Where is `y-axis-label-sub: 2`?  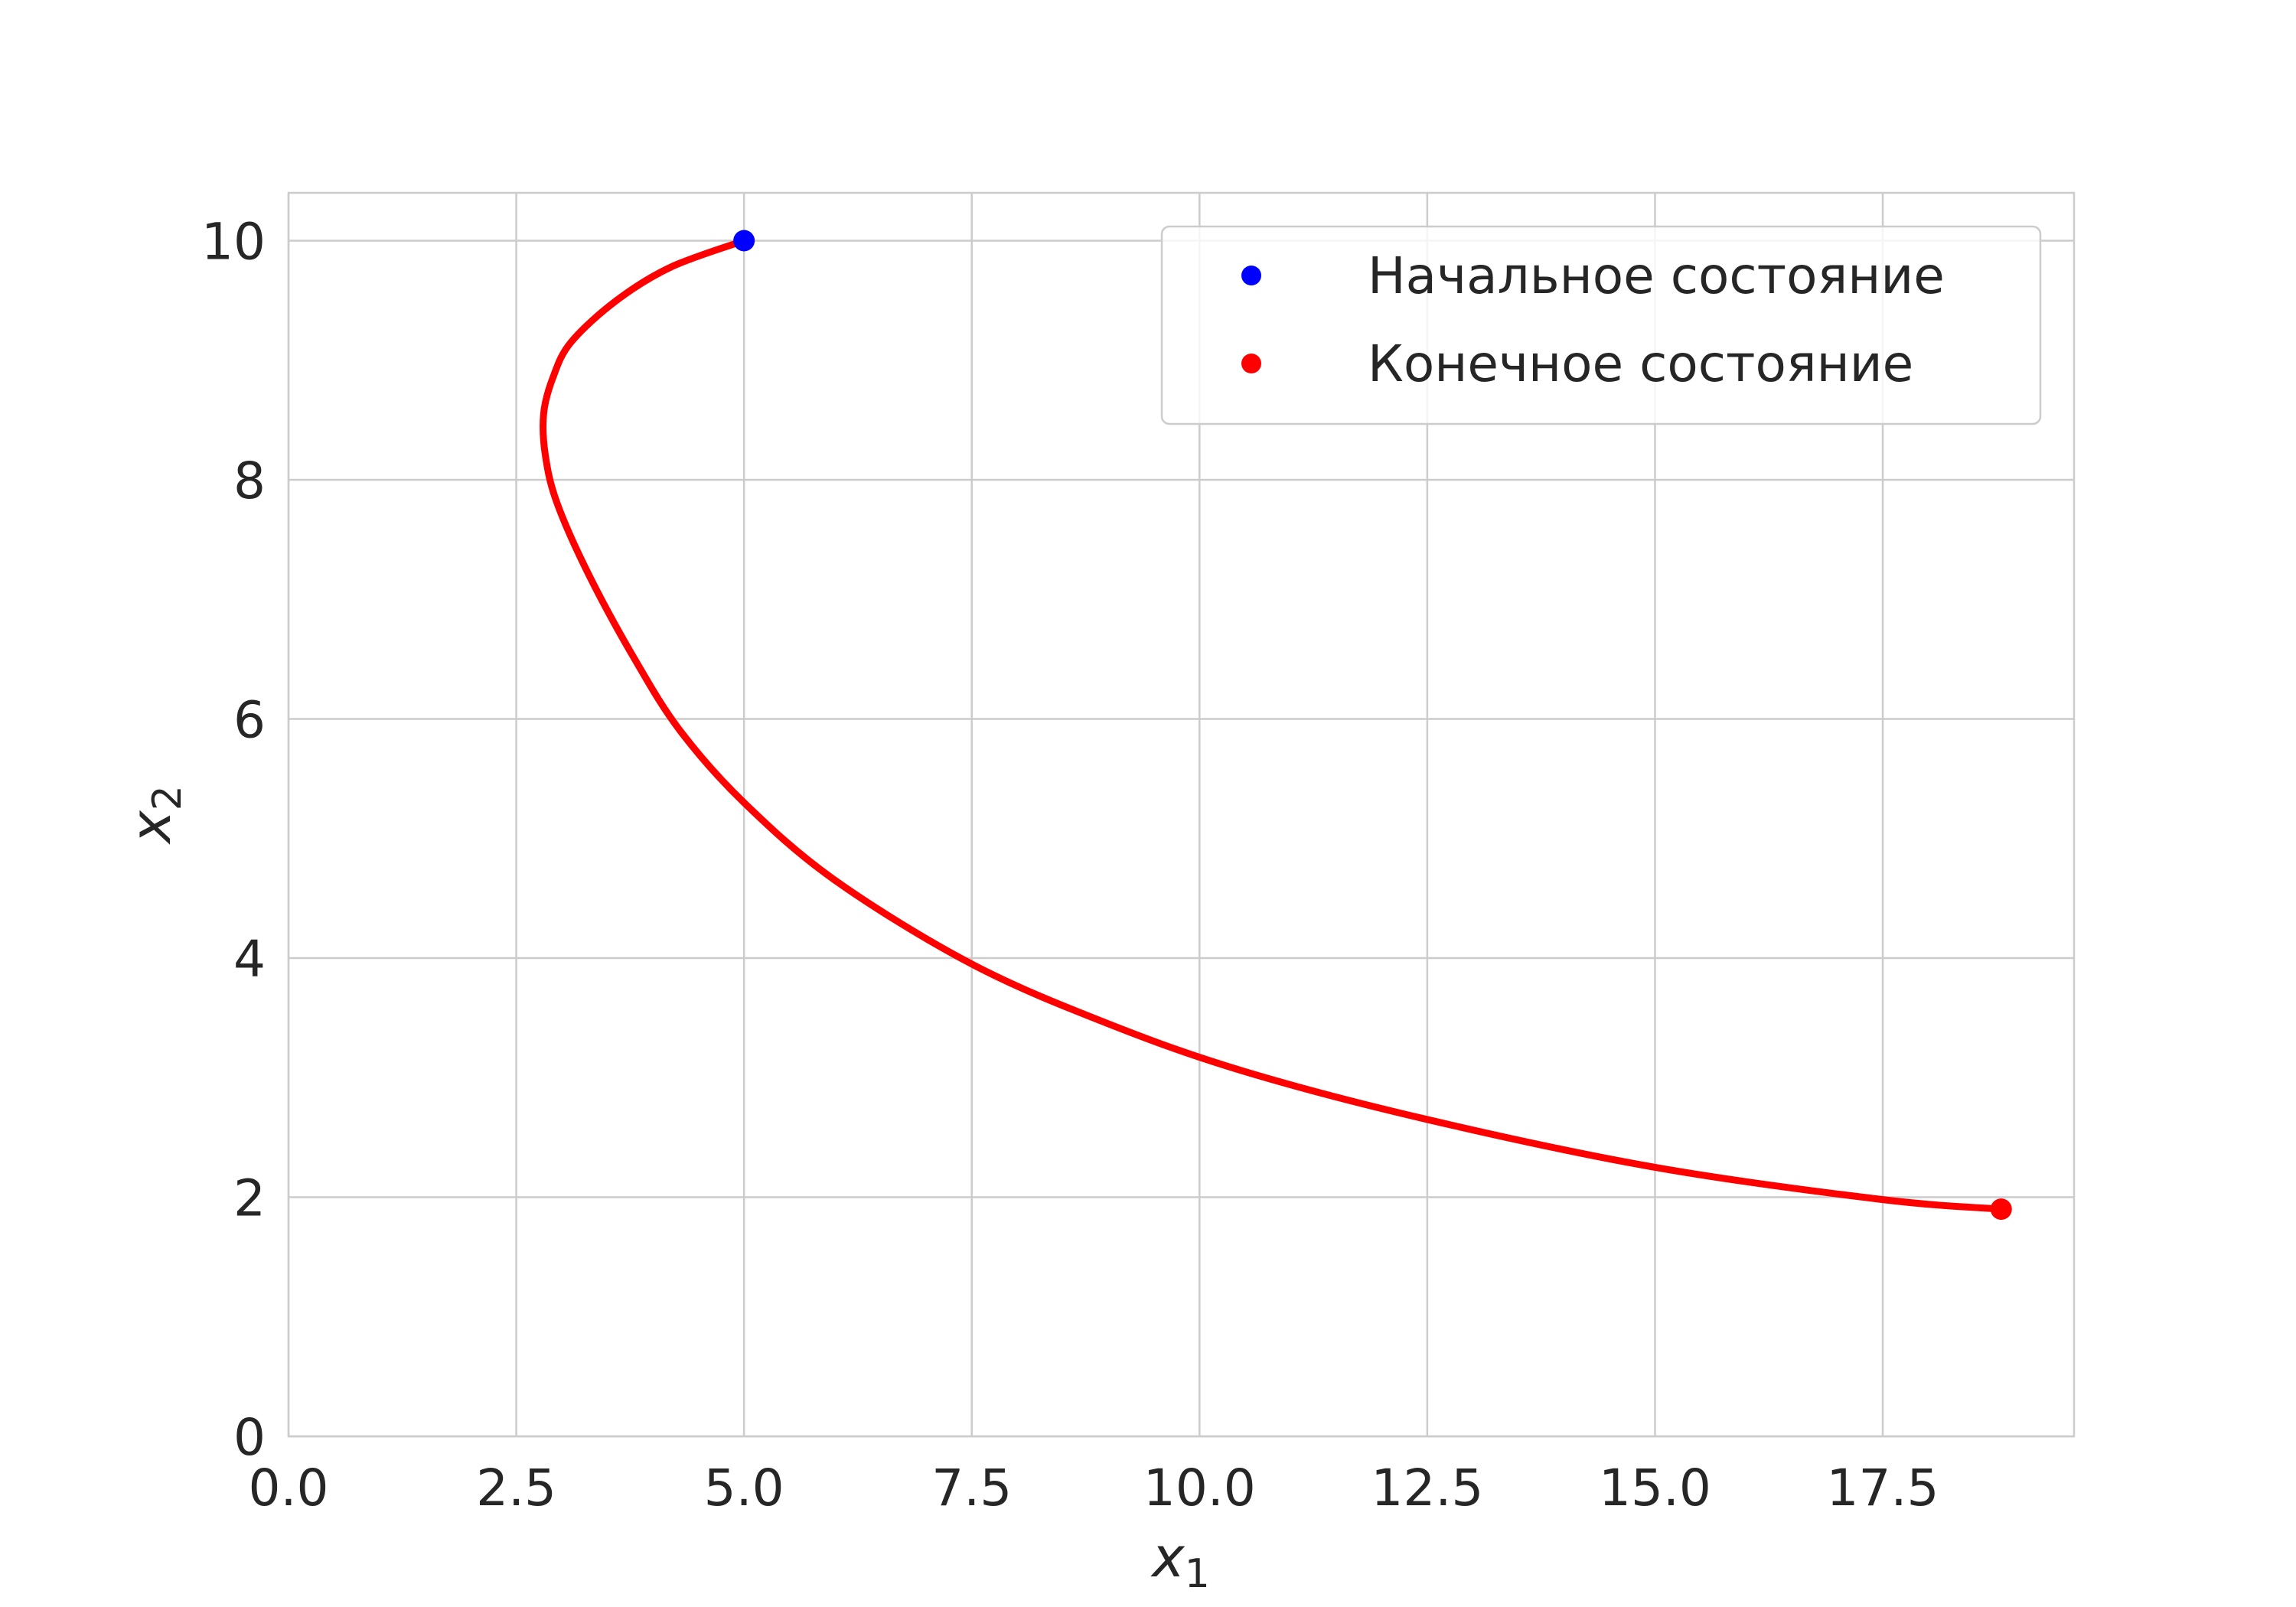
y-axis-label-sub: 2 is located at coordinates (168, 797).